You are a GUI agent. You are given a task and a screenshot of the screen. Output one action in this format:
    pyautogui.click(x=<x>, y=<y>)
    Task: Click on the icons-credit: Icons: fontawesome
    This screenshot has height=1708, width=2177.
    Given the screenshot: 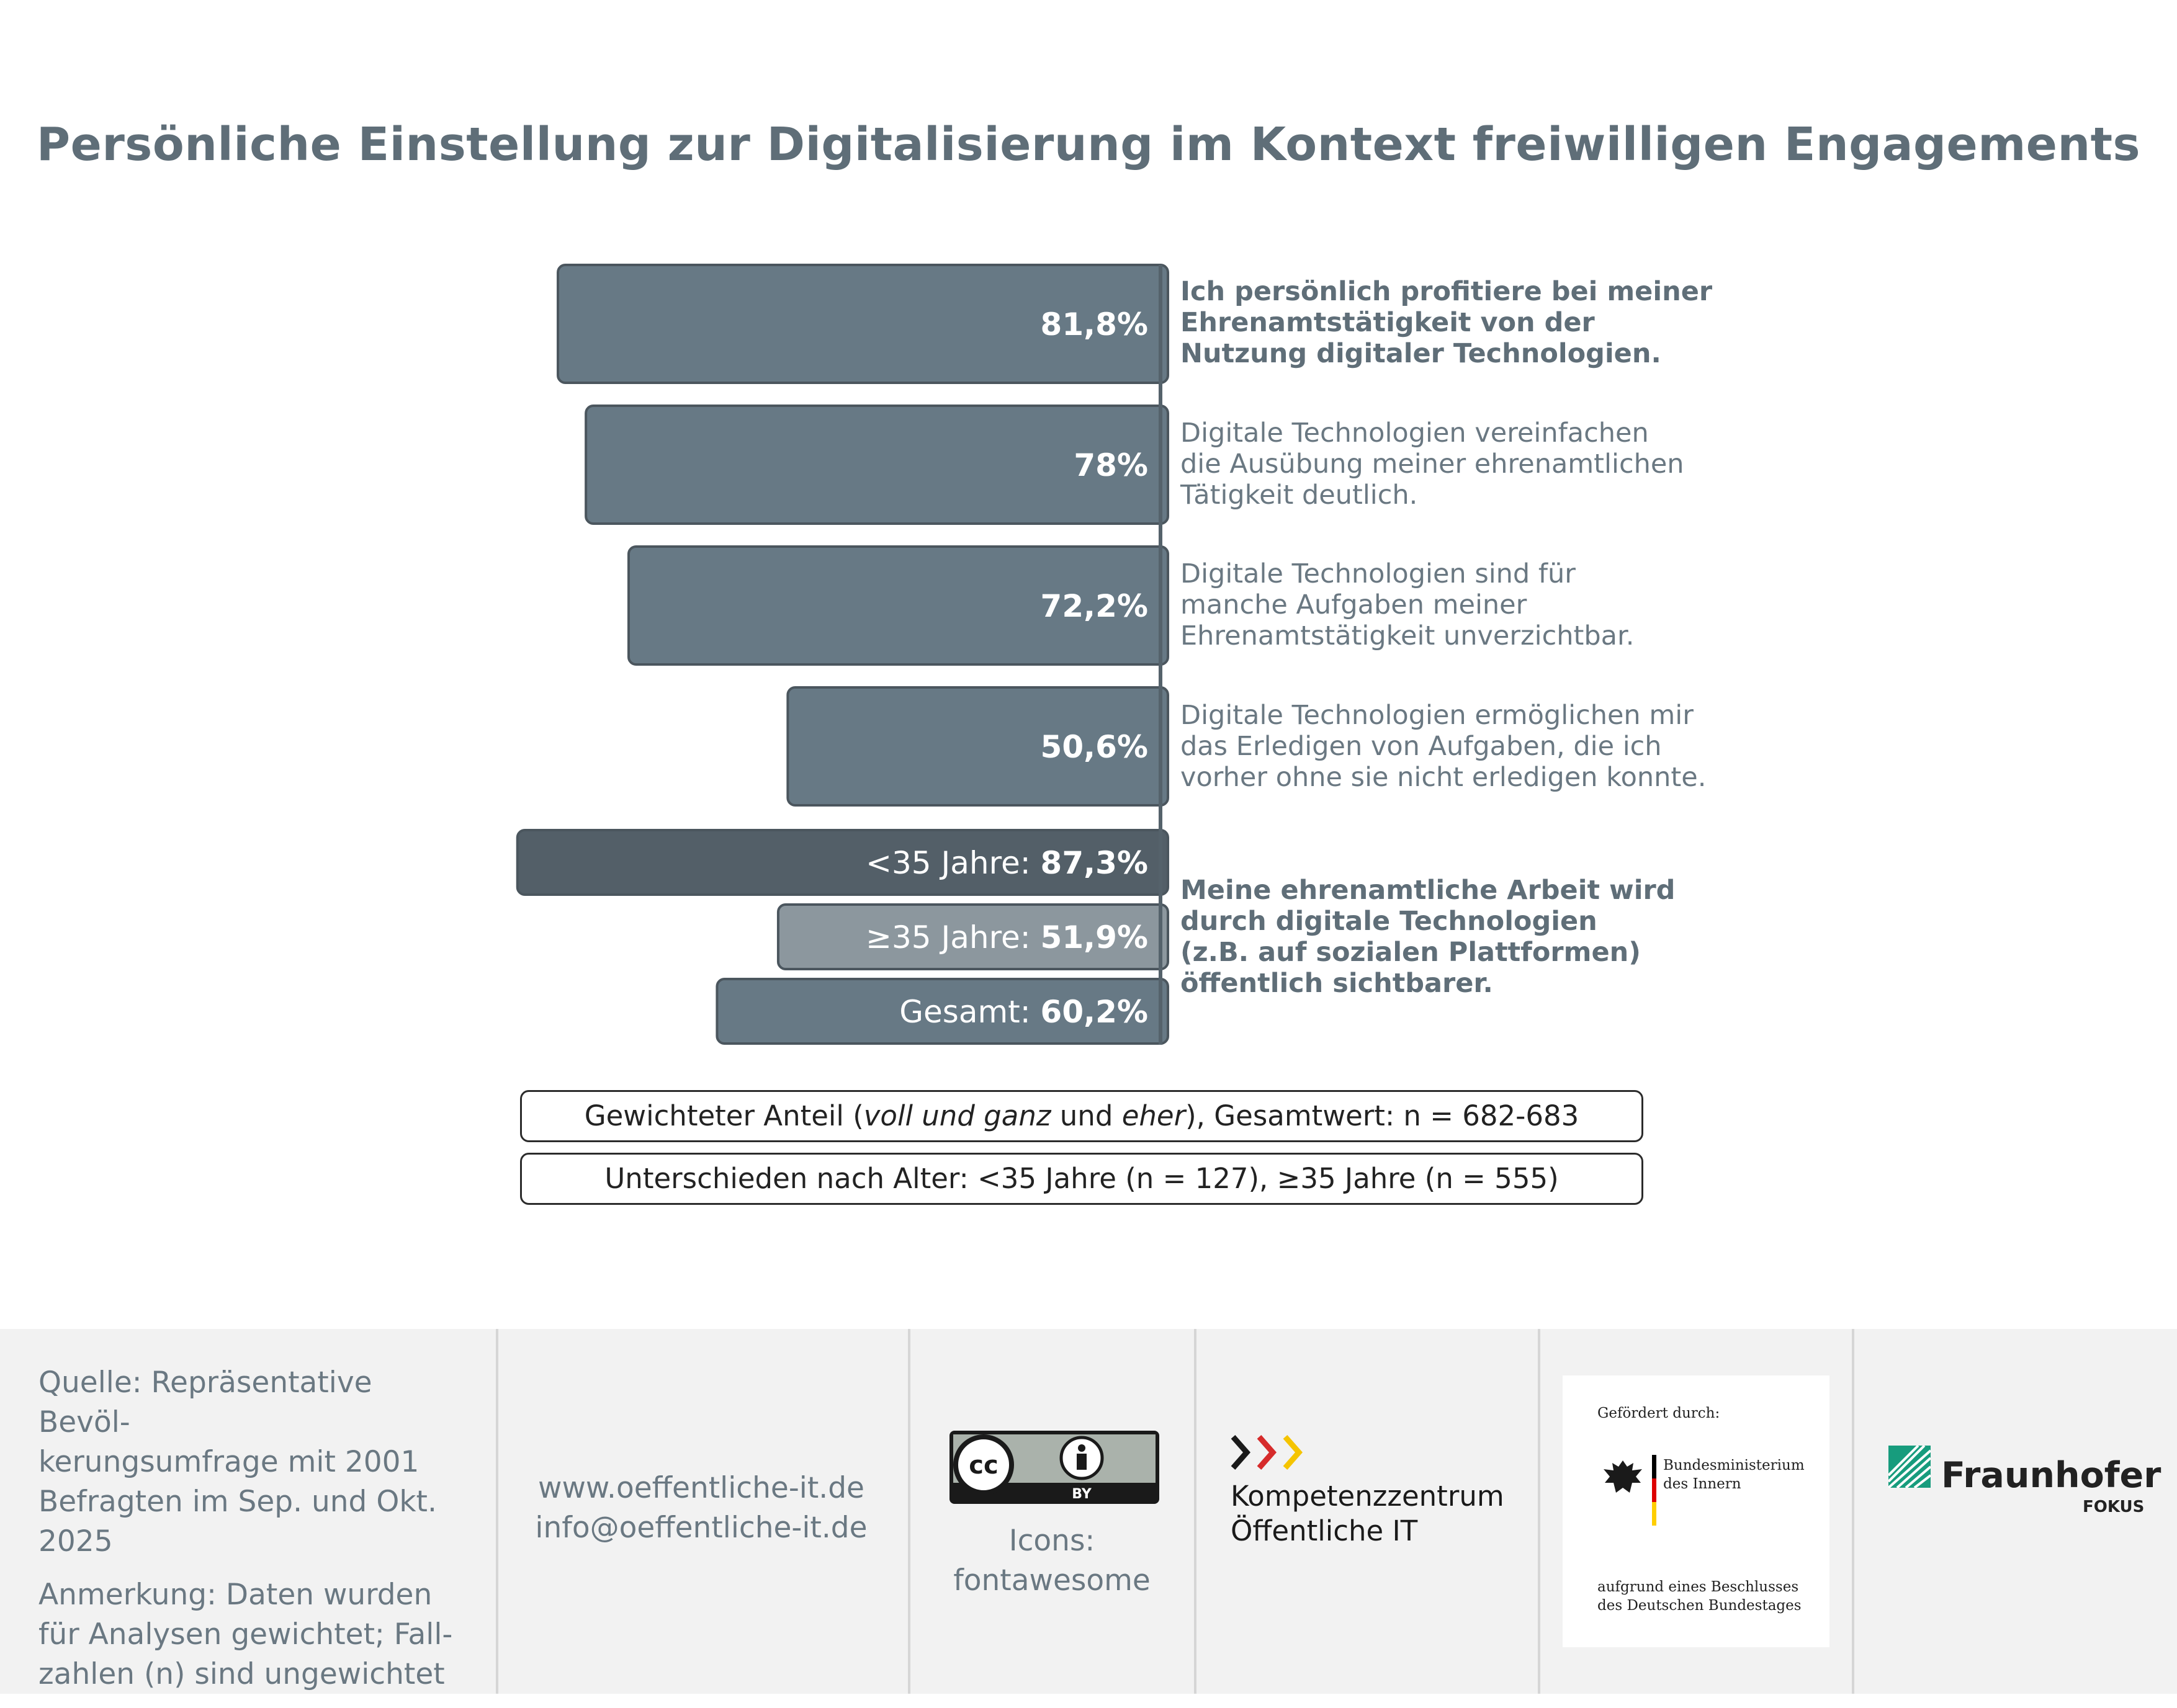 What is the action you would take?
    pyautogui.click(x=1052, y=1561)
    